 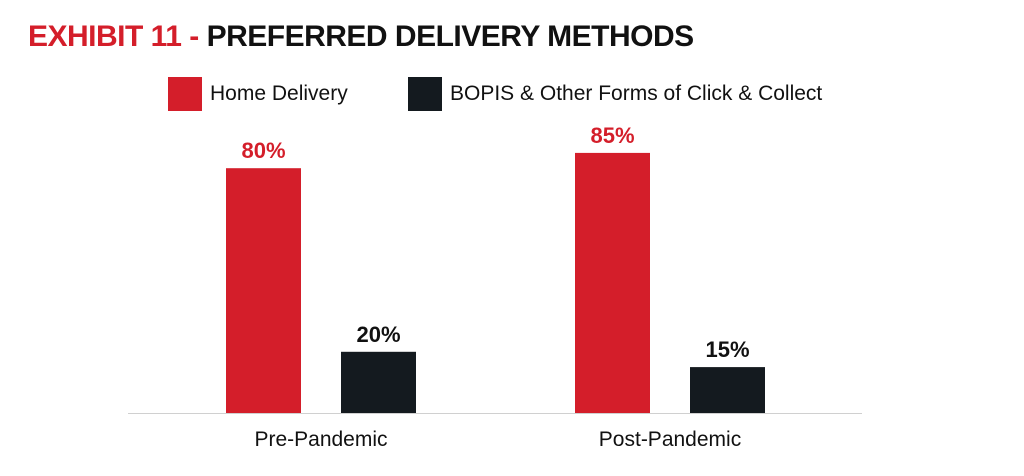 What do you see at coordinates (612, 282) in the screenshot?
I see `bar-post-pandemic-home-delivery` at bounding box center [612, 282].